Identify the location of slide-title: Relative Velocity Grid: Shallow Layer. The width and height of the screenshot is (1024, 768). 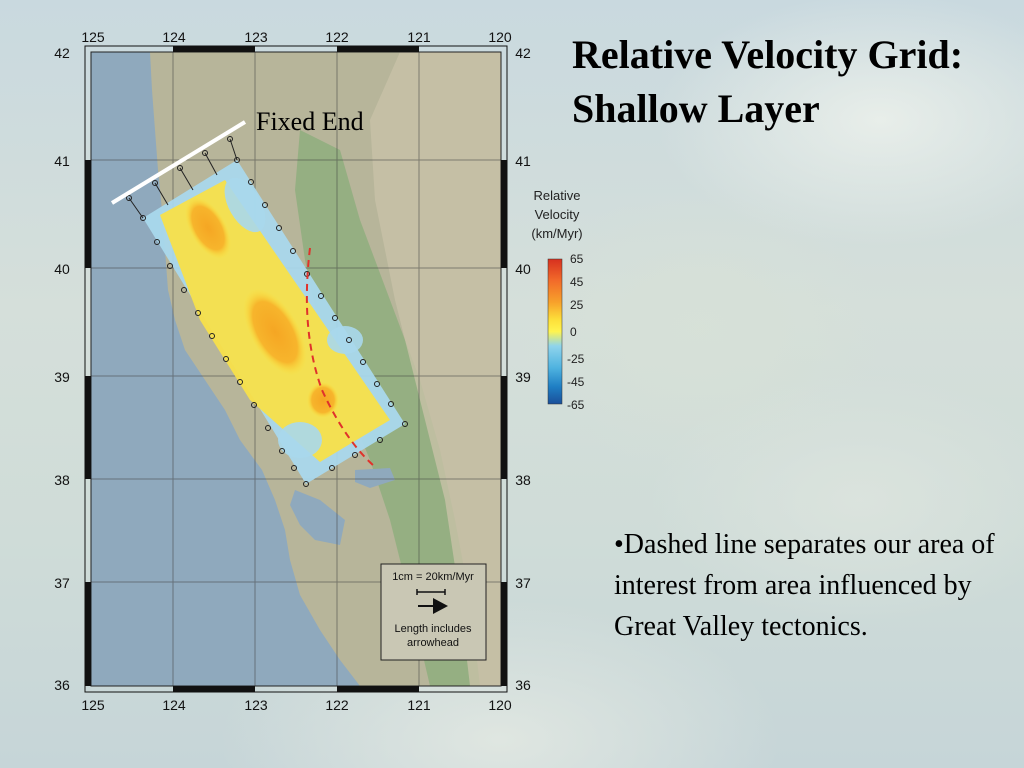
(768, 81).